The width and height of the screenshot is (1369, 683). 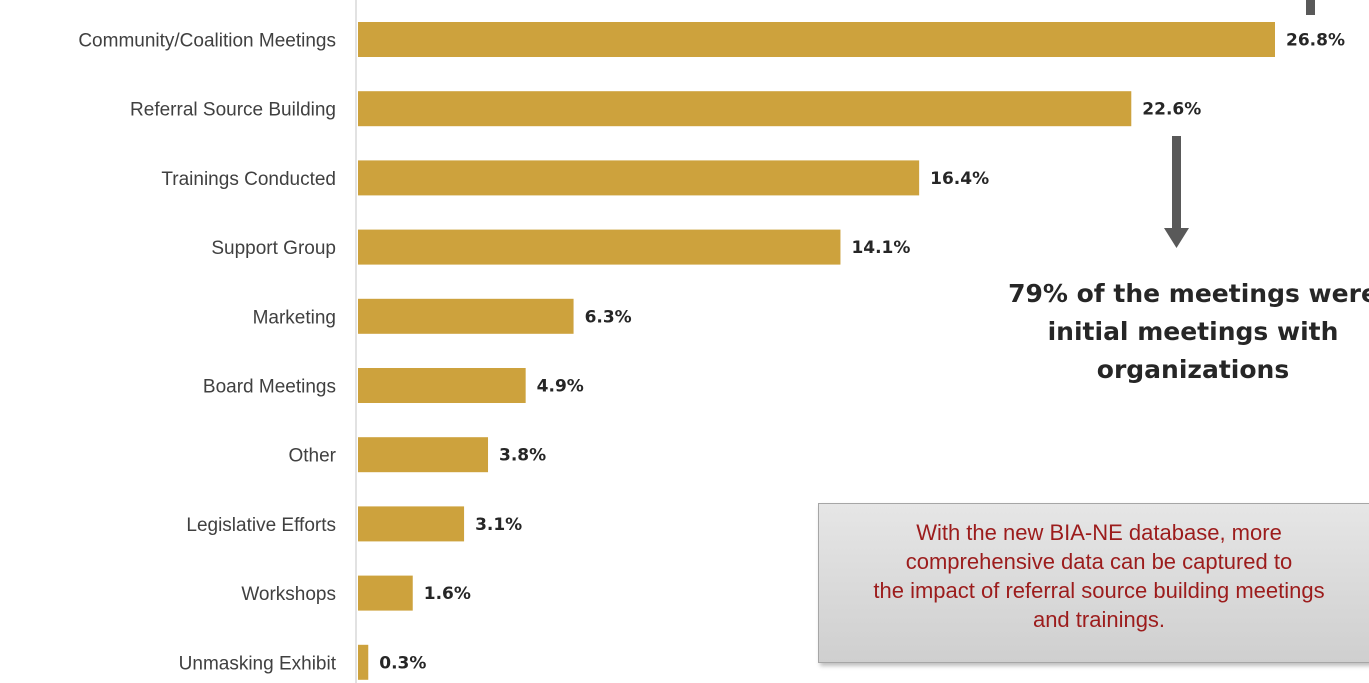 What do you see at coordinates (207, 41) in the screenshot?
I see `category-label: Community/Coalition Meetings` at bounding box center [207, 41].